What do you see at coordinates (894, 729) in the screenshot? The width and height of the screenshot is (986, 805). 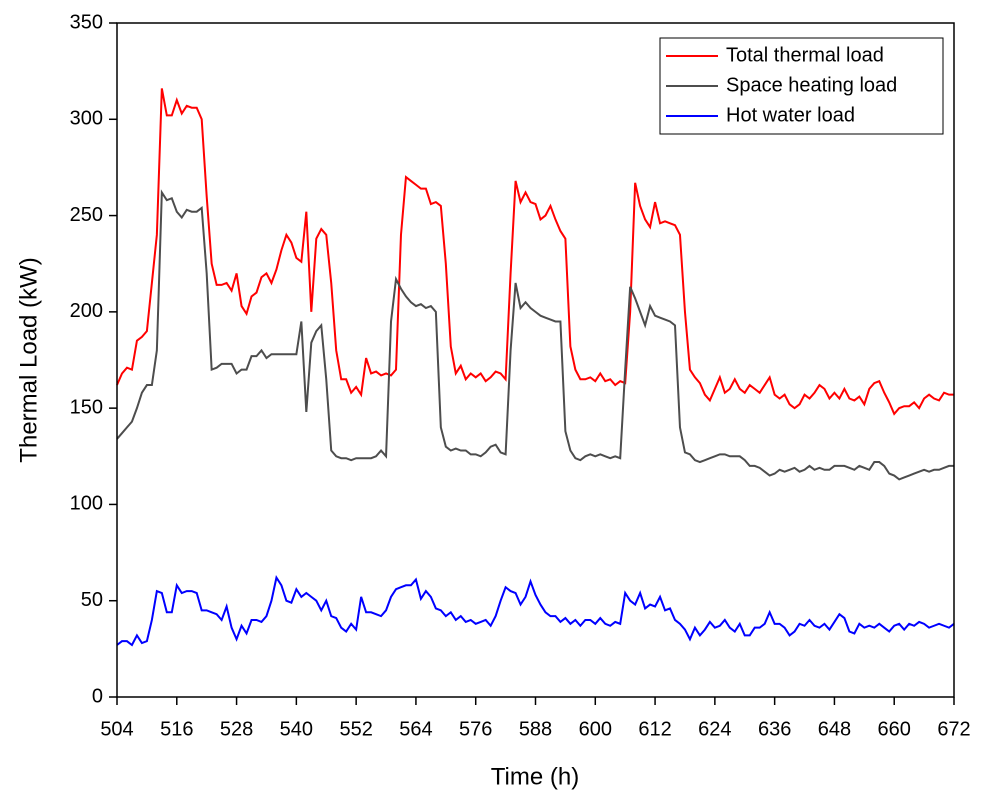 I see `x-tick-label: 660` at bounding box center [894, 729].